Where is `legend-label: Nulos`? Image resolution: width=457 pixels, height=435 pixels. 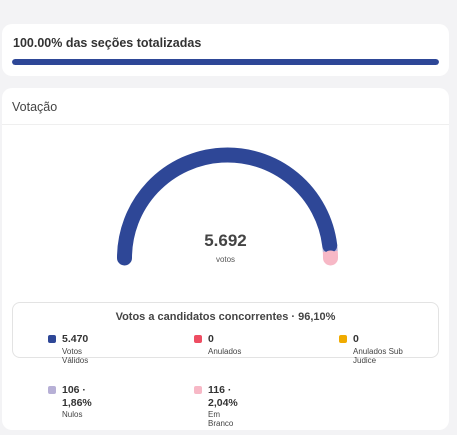
legend-label: Nulos is located at coordinates (72, 414).